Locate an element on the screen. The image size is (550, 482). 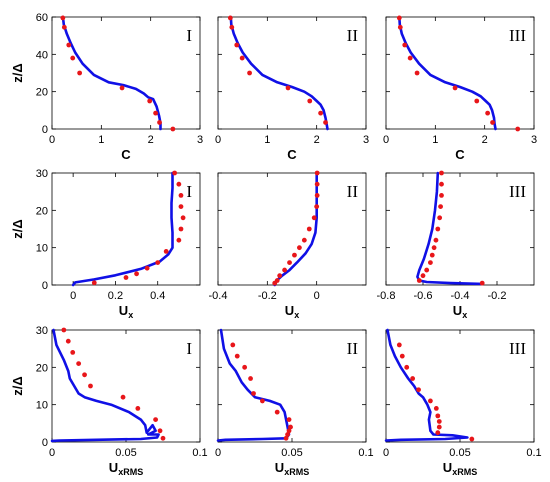
y-tick-label: 40 is located at coordinates (42, 55).